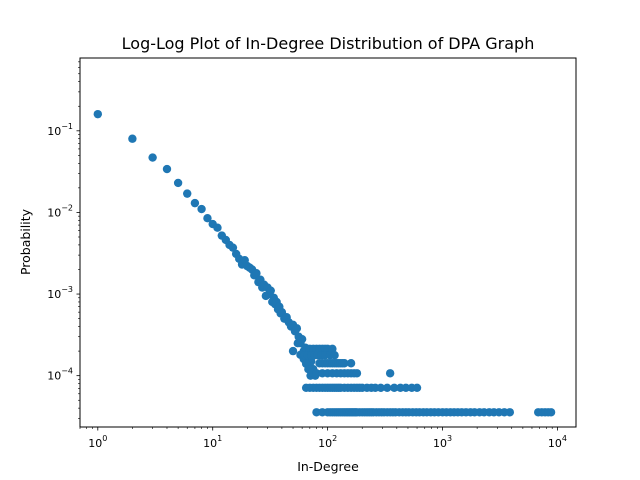  I want to click on y-axis: 10⁻⁴ 10⁻³ 10⁻² 10⁻¹, so click(63, 240).